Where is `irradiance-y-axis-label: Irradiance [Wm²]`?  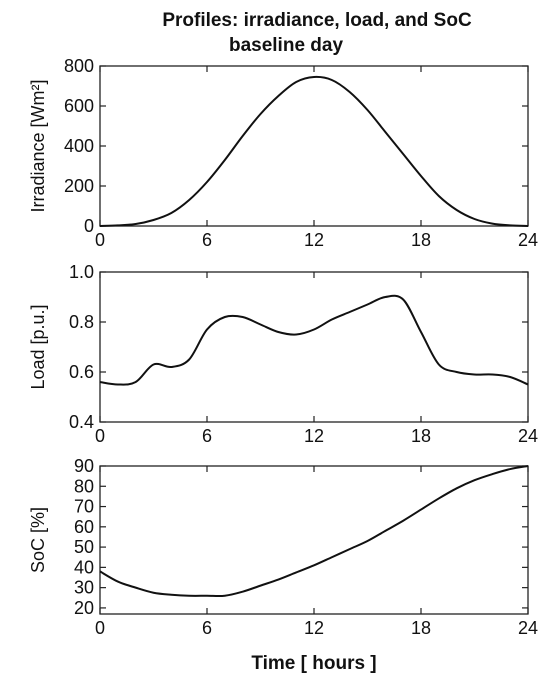 irradiance-y-axis-label: Irradiance [Wm²] is located at coordinates (38, 145).